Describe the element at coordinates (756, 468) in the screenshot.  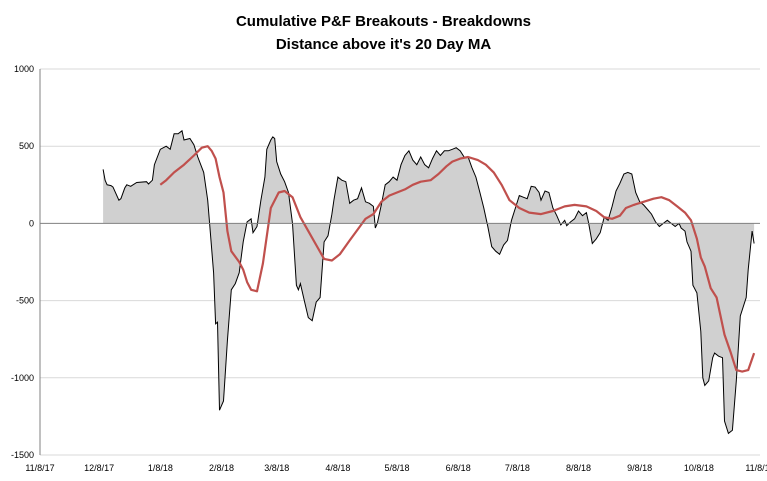
I see `x-tick-label: 11/8/18` at that location.